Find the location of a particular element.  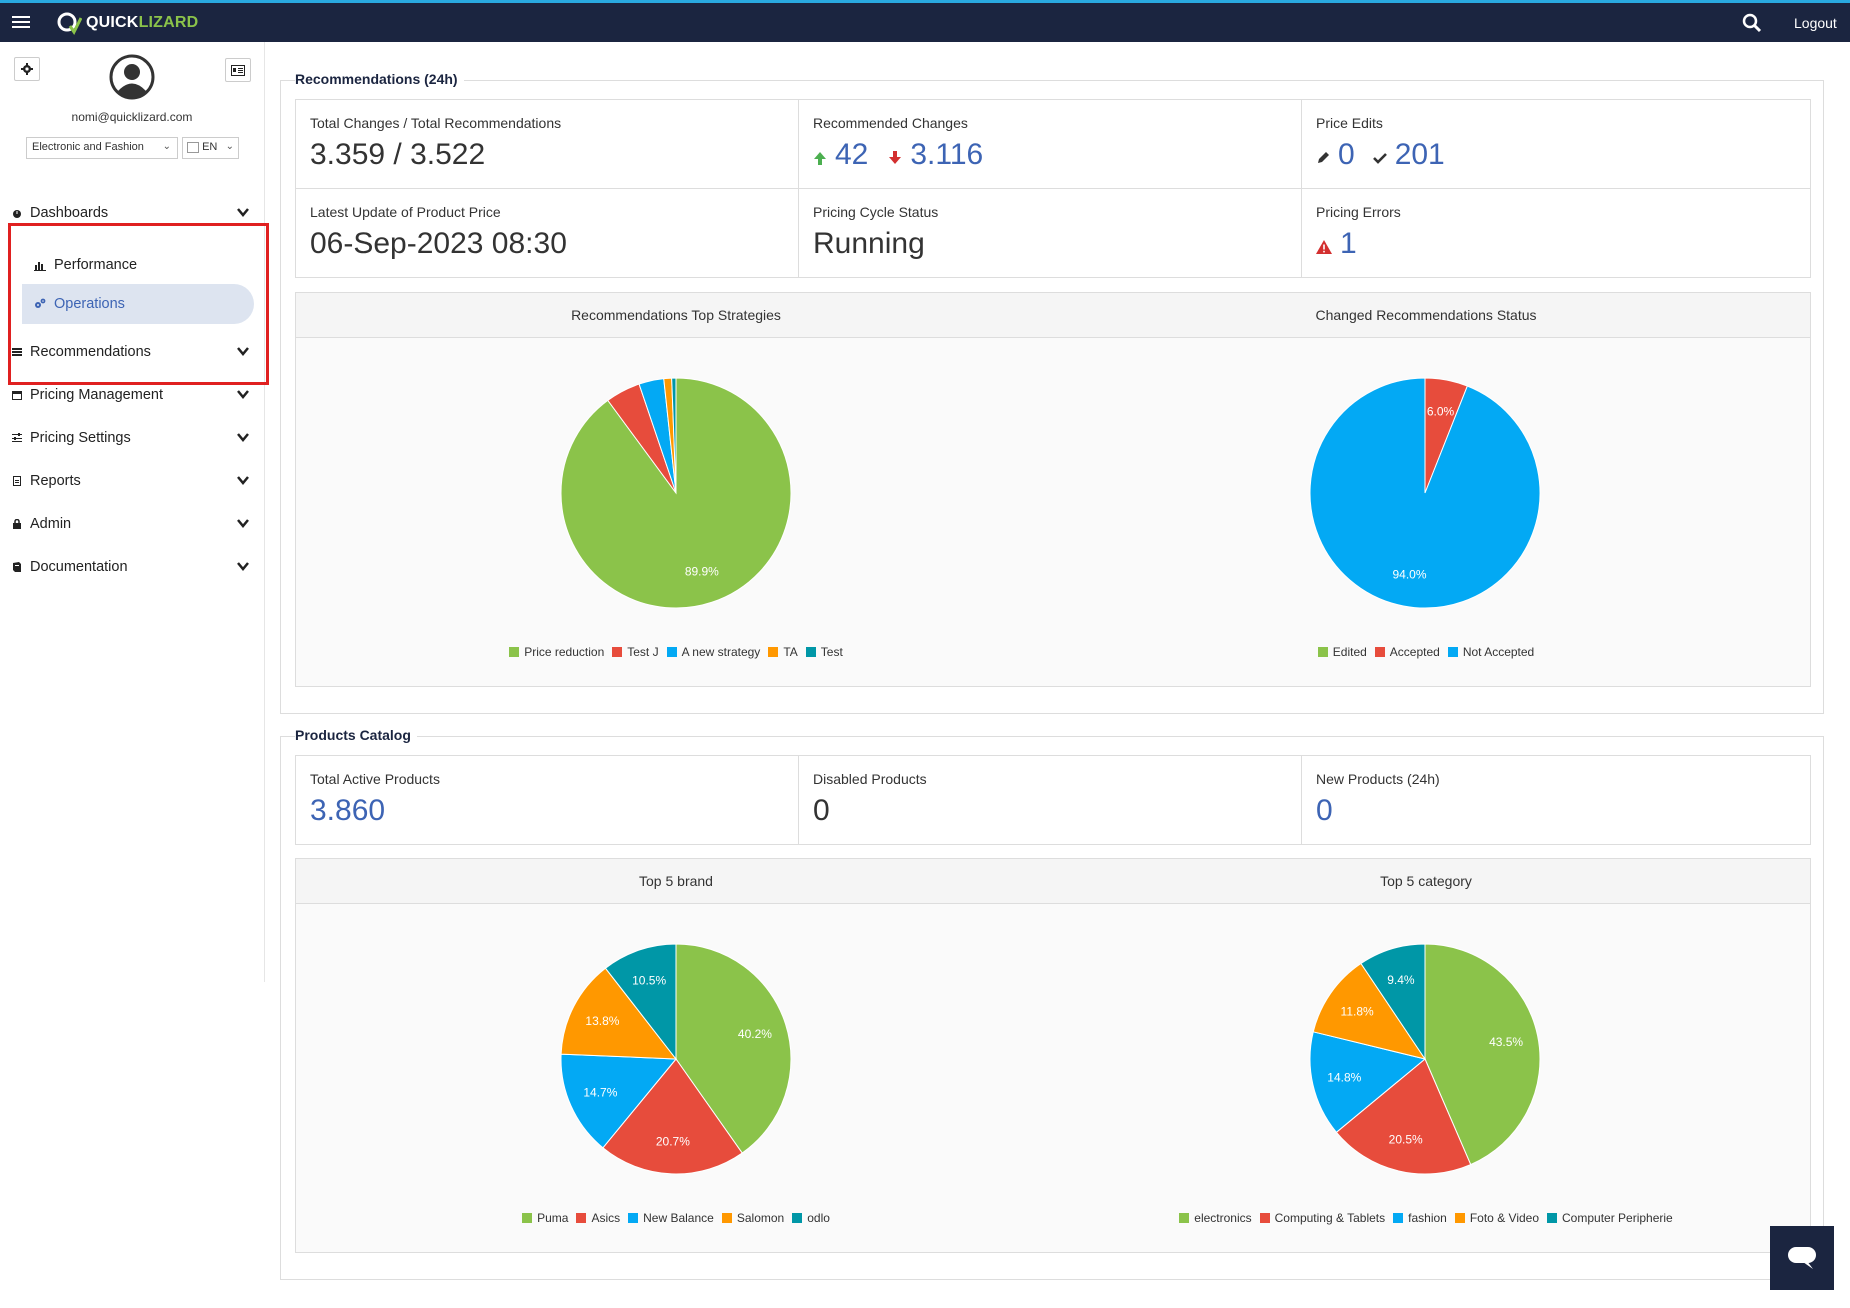

profile-card-button is located at coordinates (238, 70).